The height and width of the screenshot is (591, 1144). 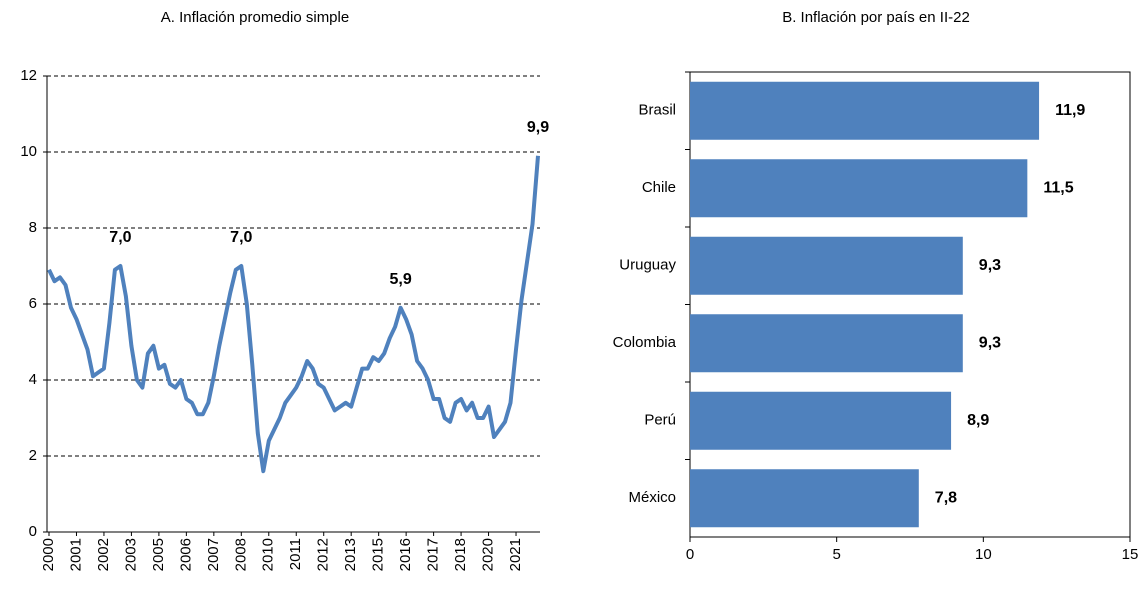 I want to click on value-label: 11,5, so click(x=1058, y=187).